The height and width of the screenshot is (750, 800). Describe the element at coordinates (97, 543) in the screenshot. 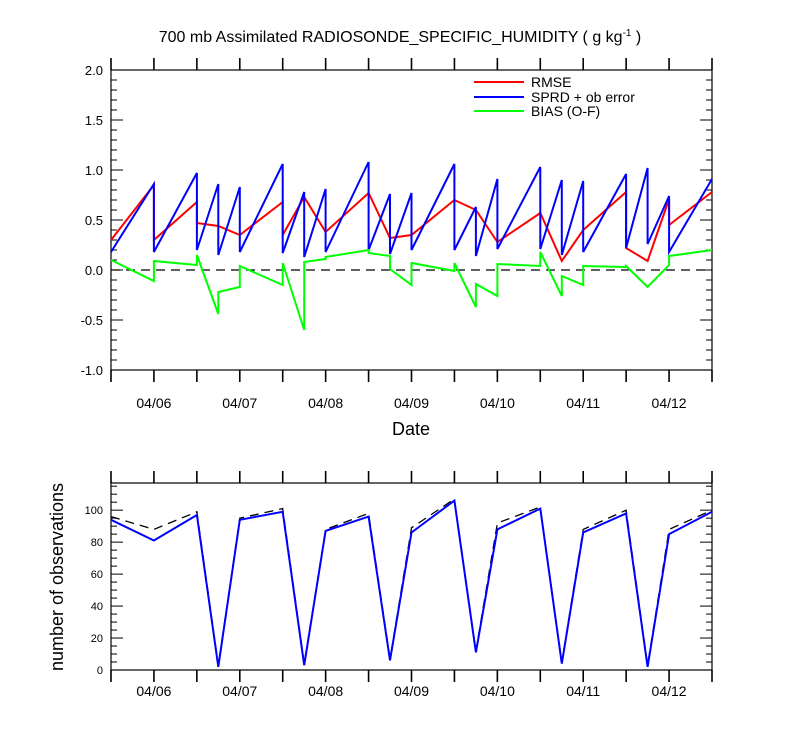

I see `y-tick-label: 80` at that location.